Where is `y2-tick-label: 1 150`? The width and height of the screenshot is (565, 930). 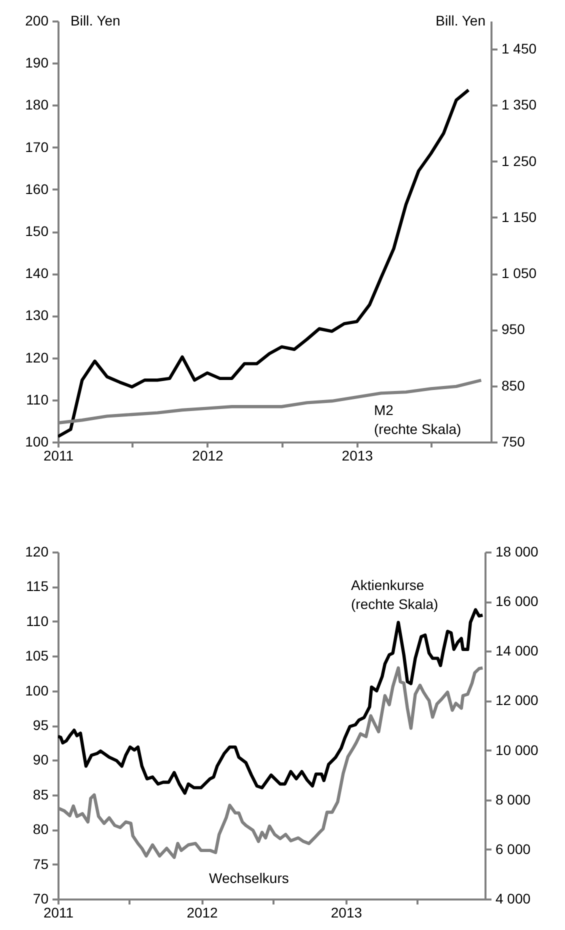 y2-tick-label: 1 150 is located at coordinates (519, 216).